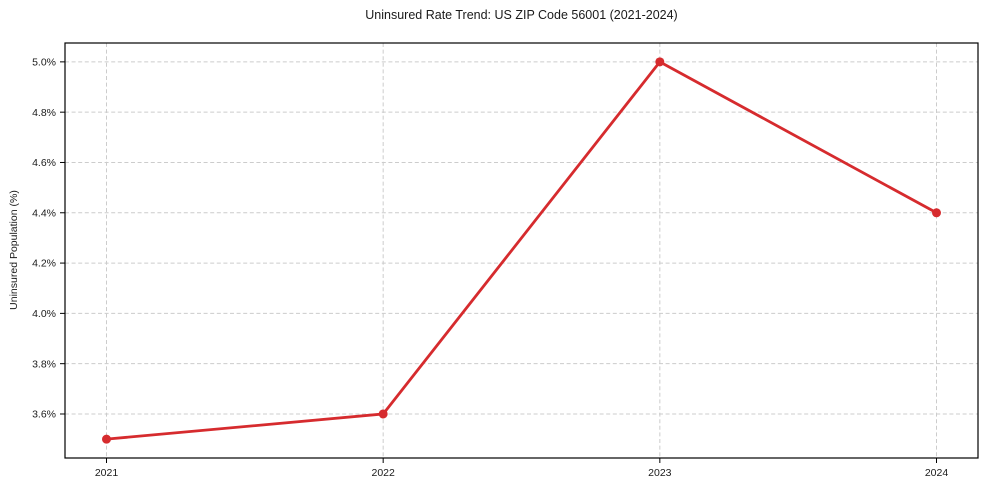  I want to click on y-tick-label: 4.8%, so click(44, 113).